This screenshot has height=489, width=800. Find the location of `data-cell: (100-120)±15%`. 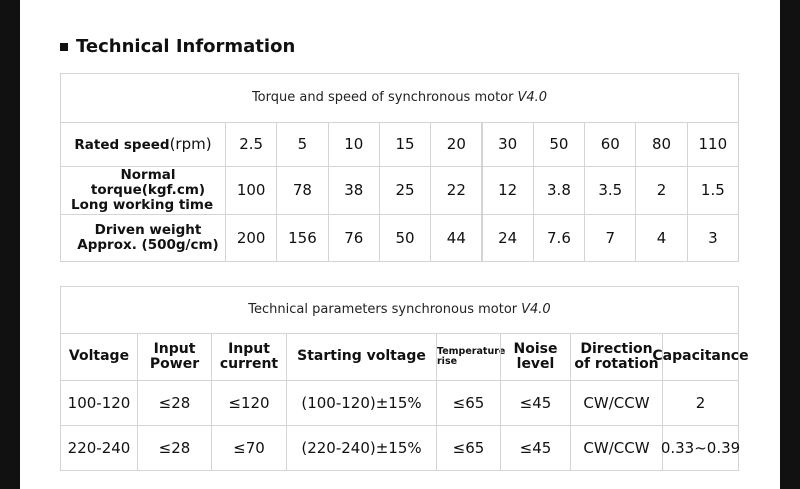

data-cell: (100-120)±15% is located at coordinates (361, 403).